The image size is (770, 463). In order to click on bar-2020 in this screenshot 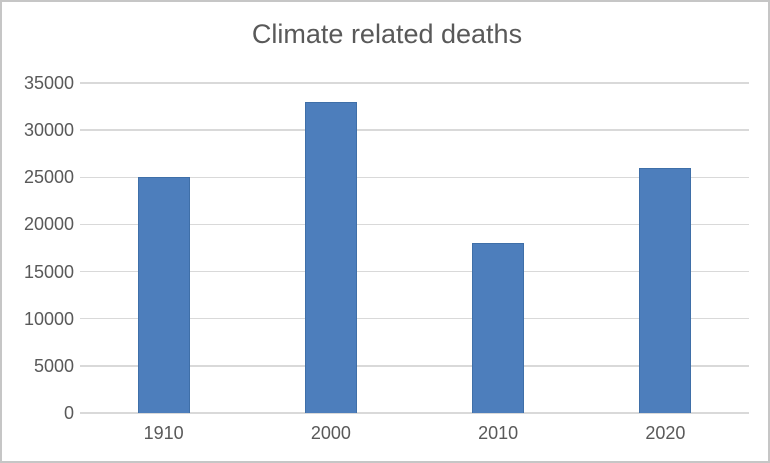, I will do `click(665, 290)`.